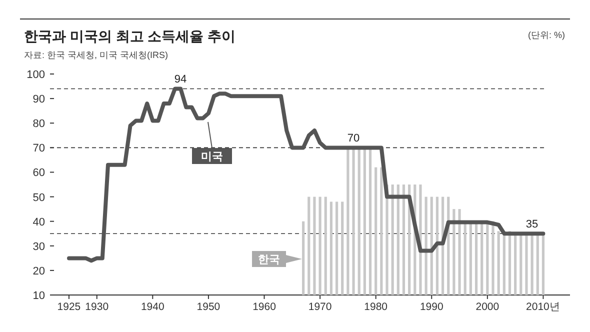 Image resolution: width=590 pixels, height=332 pixels. Describe the element at coordinates (152, 307) in the screenshot. I see `x-tick-label: 1940` at that location.